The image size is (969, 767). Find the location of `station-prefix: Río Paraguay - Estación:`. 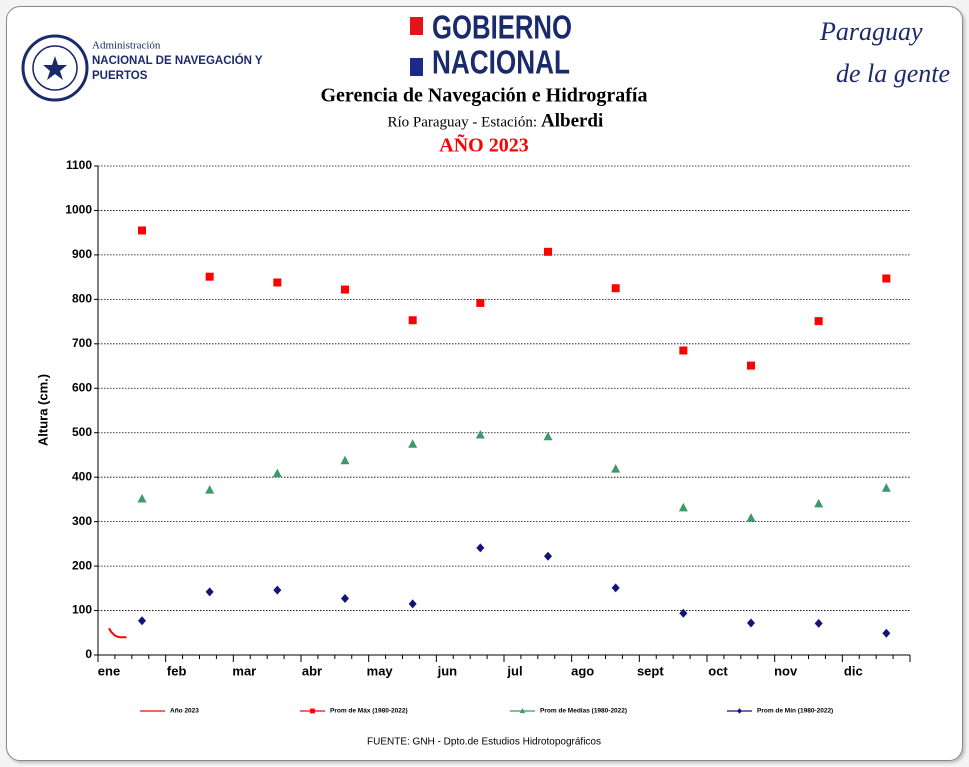

station-prefix: Río Paraguay - Estación: is located at coordinates (462, 122).